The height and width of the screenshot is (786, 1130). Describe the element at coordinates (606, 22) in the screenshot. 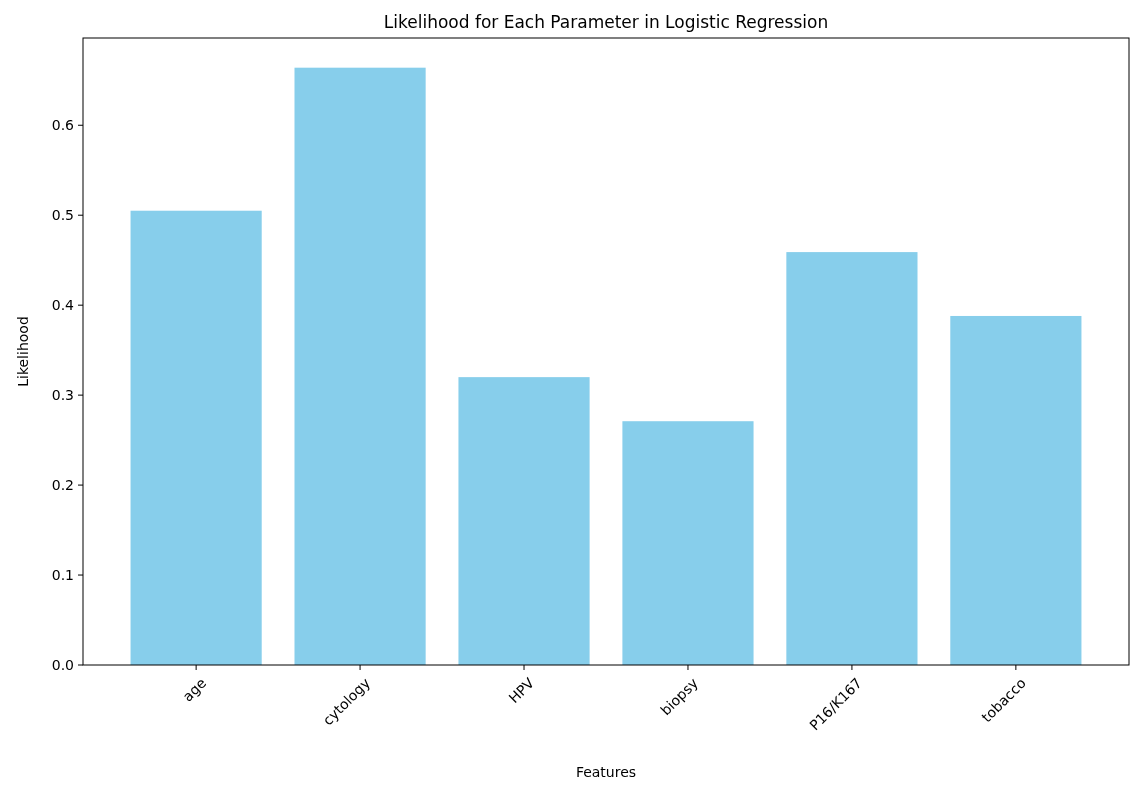

I see `chart-title: Likelihood for Each Parameter in Logistic Regression` at that location.